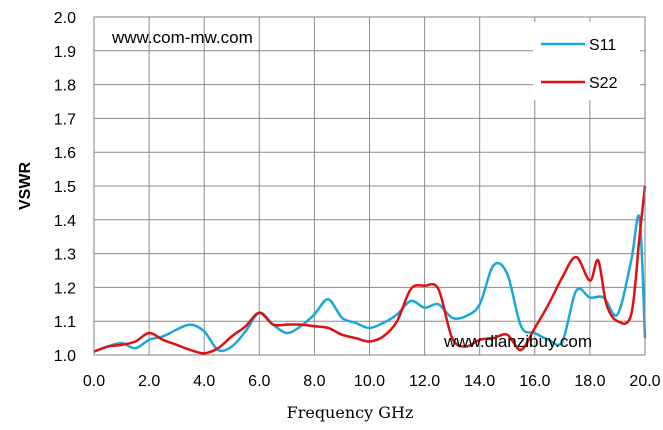  Describe the element at coordinates (534, 381) in the screenshot. I see `x-tick-label: 16.0` at that location.